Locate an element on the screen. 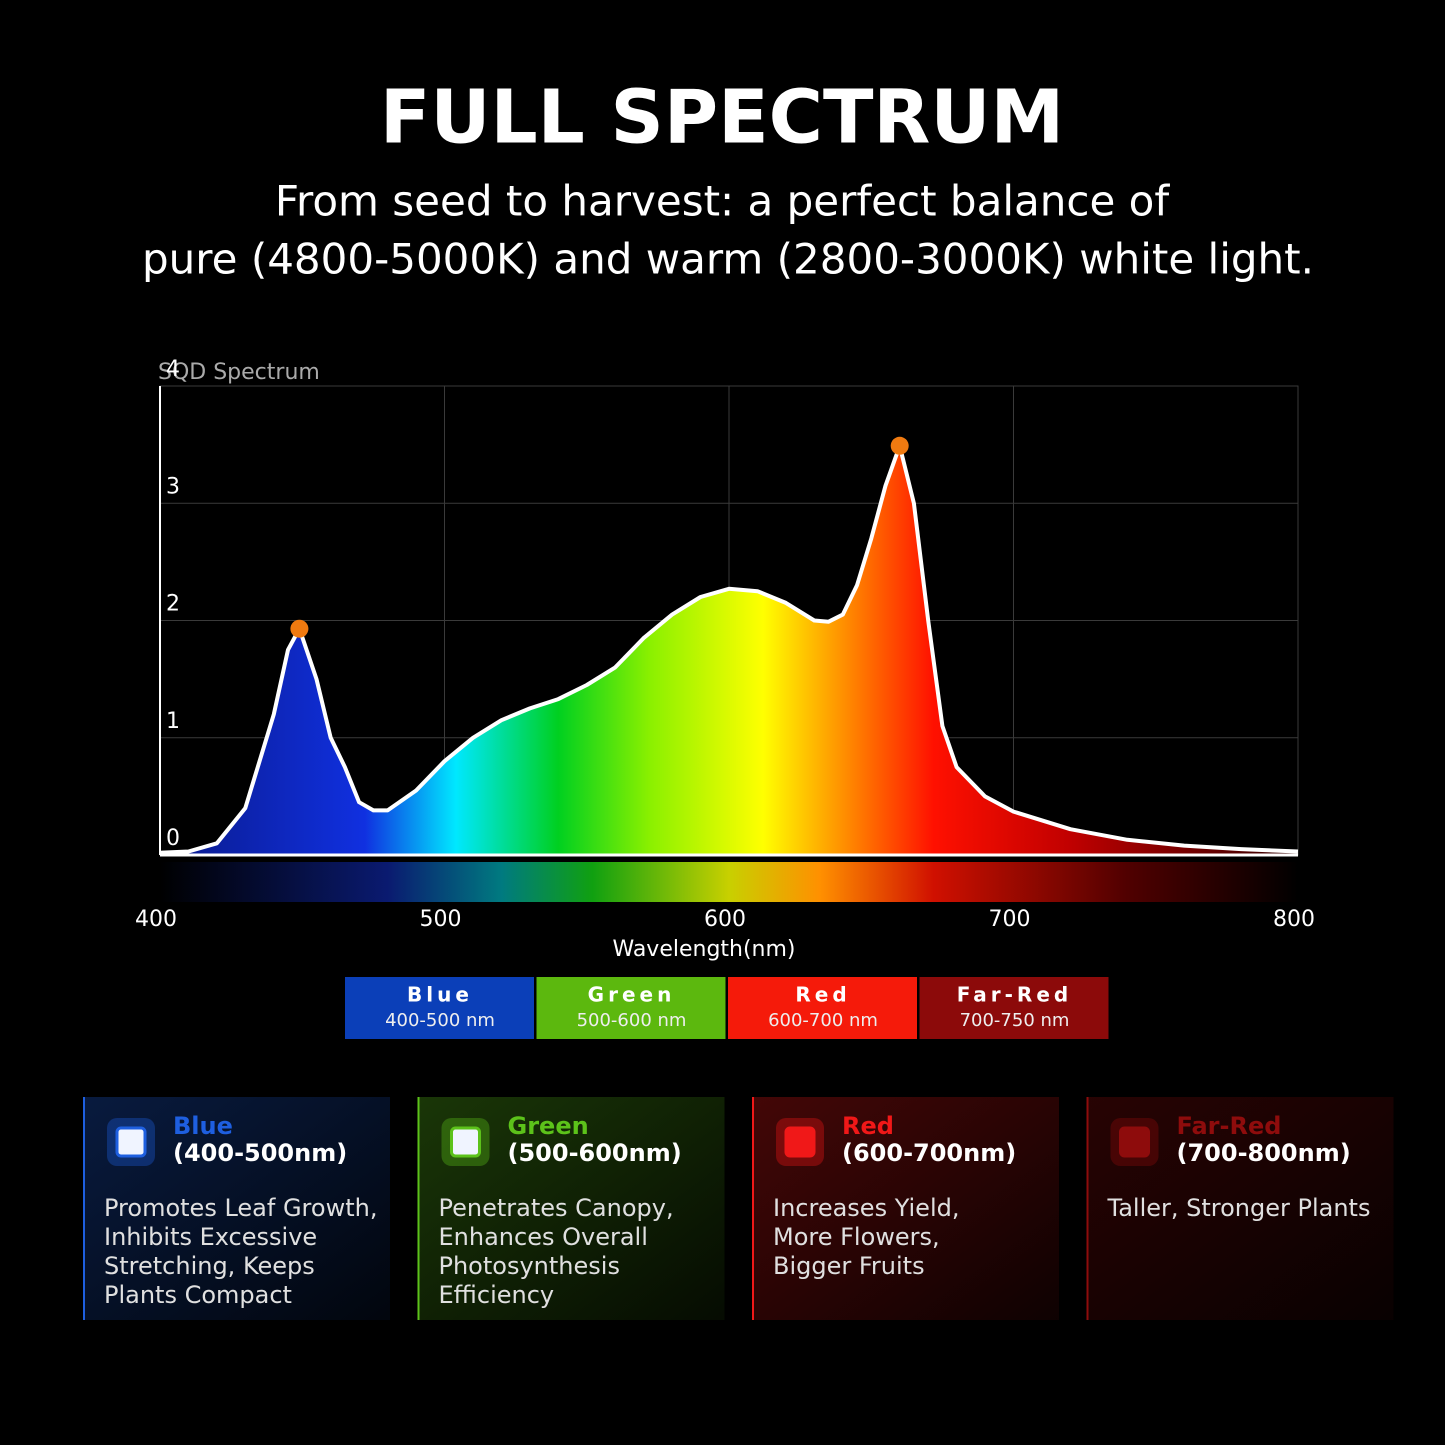 The height and width of the screenshot is (1445, 1445). card-description: Enhances Overall is located at coordinates (543, 1237).